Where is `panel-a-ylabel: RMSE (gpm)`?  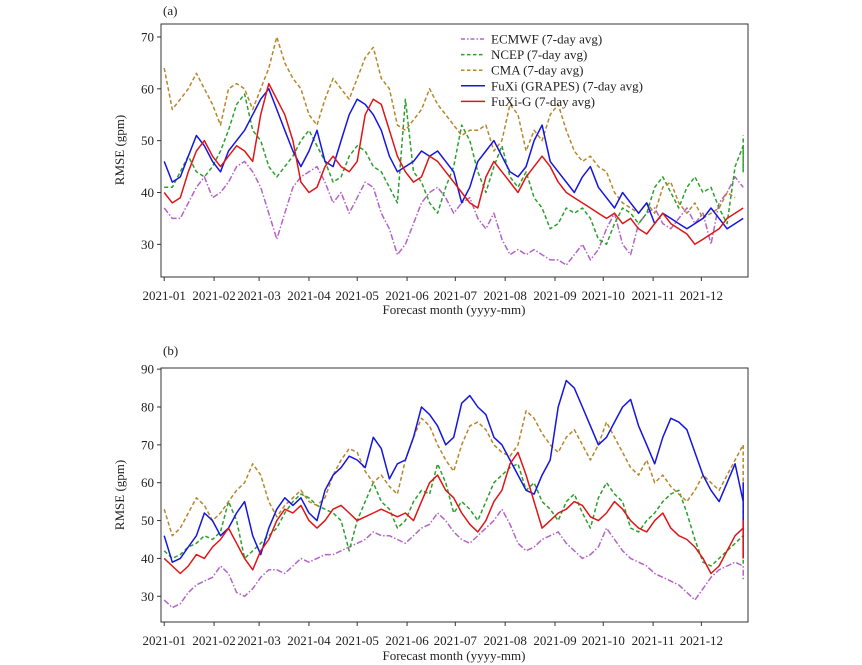
panel-a-ylabel: RMSE (gpm) is located at coordinates (119, 150).